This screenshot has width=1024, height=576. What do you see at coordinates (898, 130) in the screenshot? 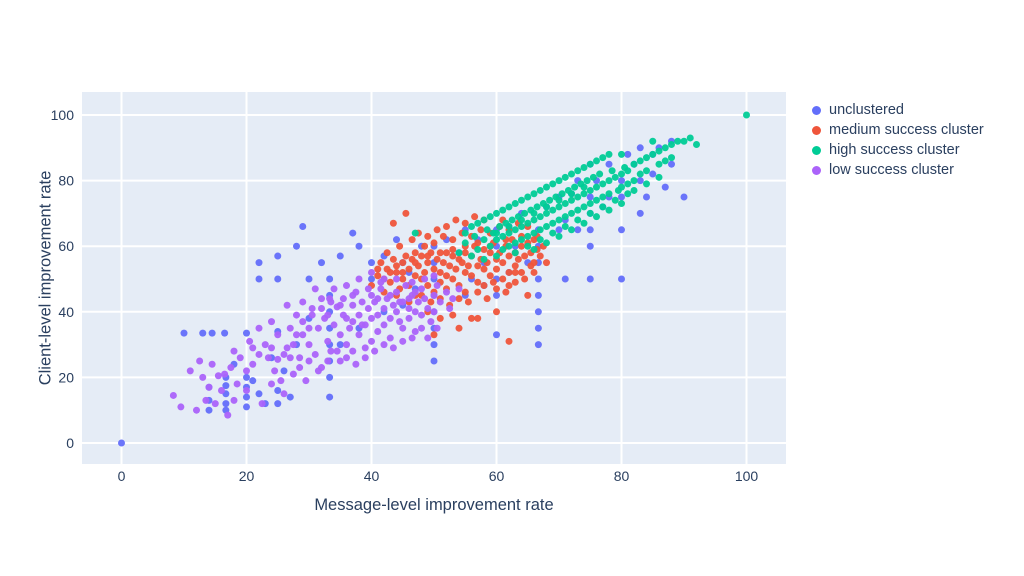
I see `legend-item-medium-success-cluster: medium success cluster` at bounding box center [898, 130].